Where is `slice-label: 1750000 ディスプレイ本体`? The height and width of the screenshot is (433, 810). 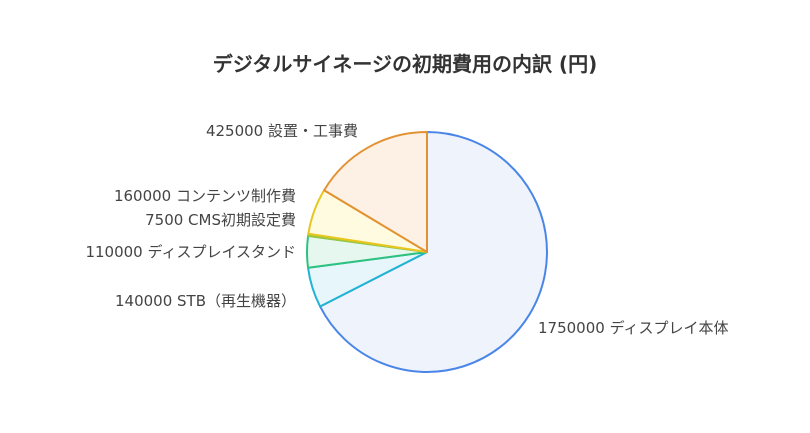 slice-label: 1750000 ディスプレイ本体 is located at coordinates (633, 328).